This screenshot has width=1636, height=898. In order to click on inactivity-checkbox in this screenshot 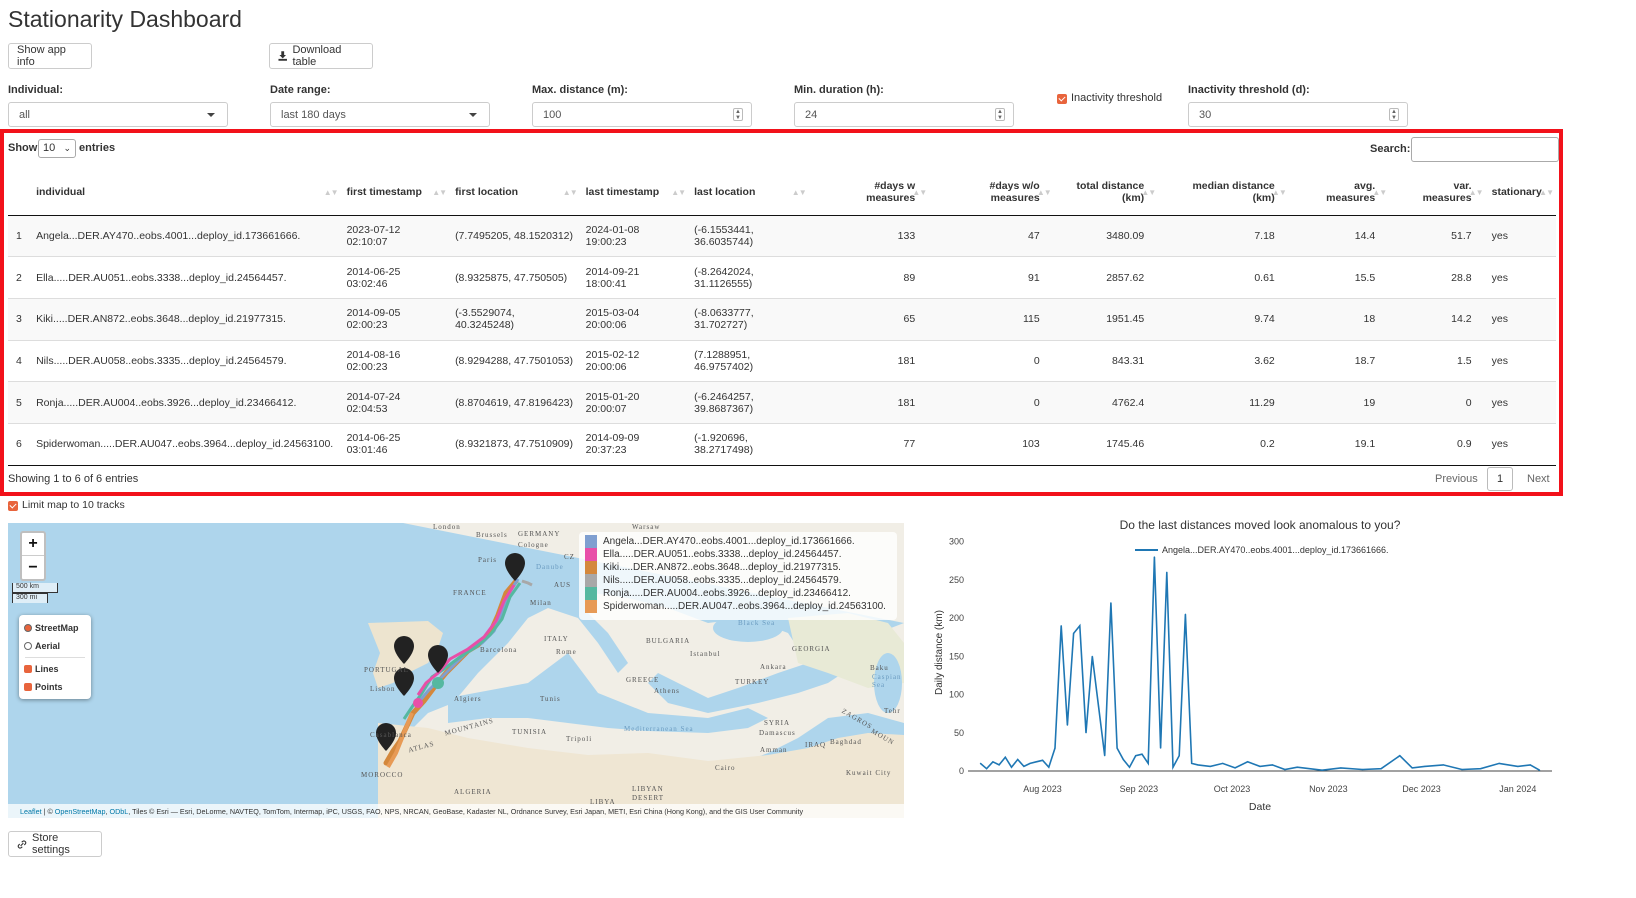, I will do `click(1062, 99)`.